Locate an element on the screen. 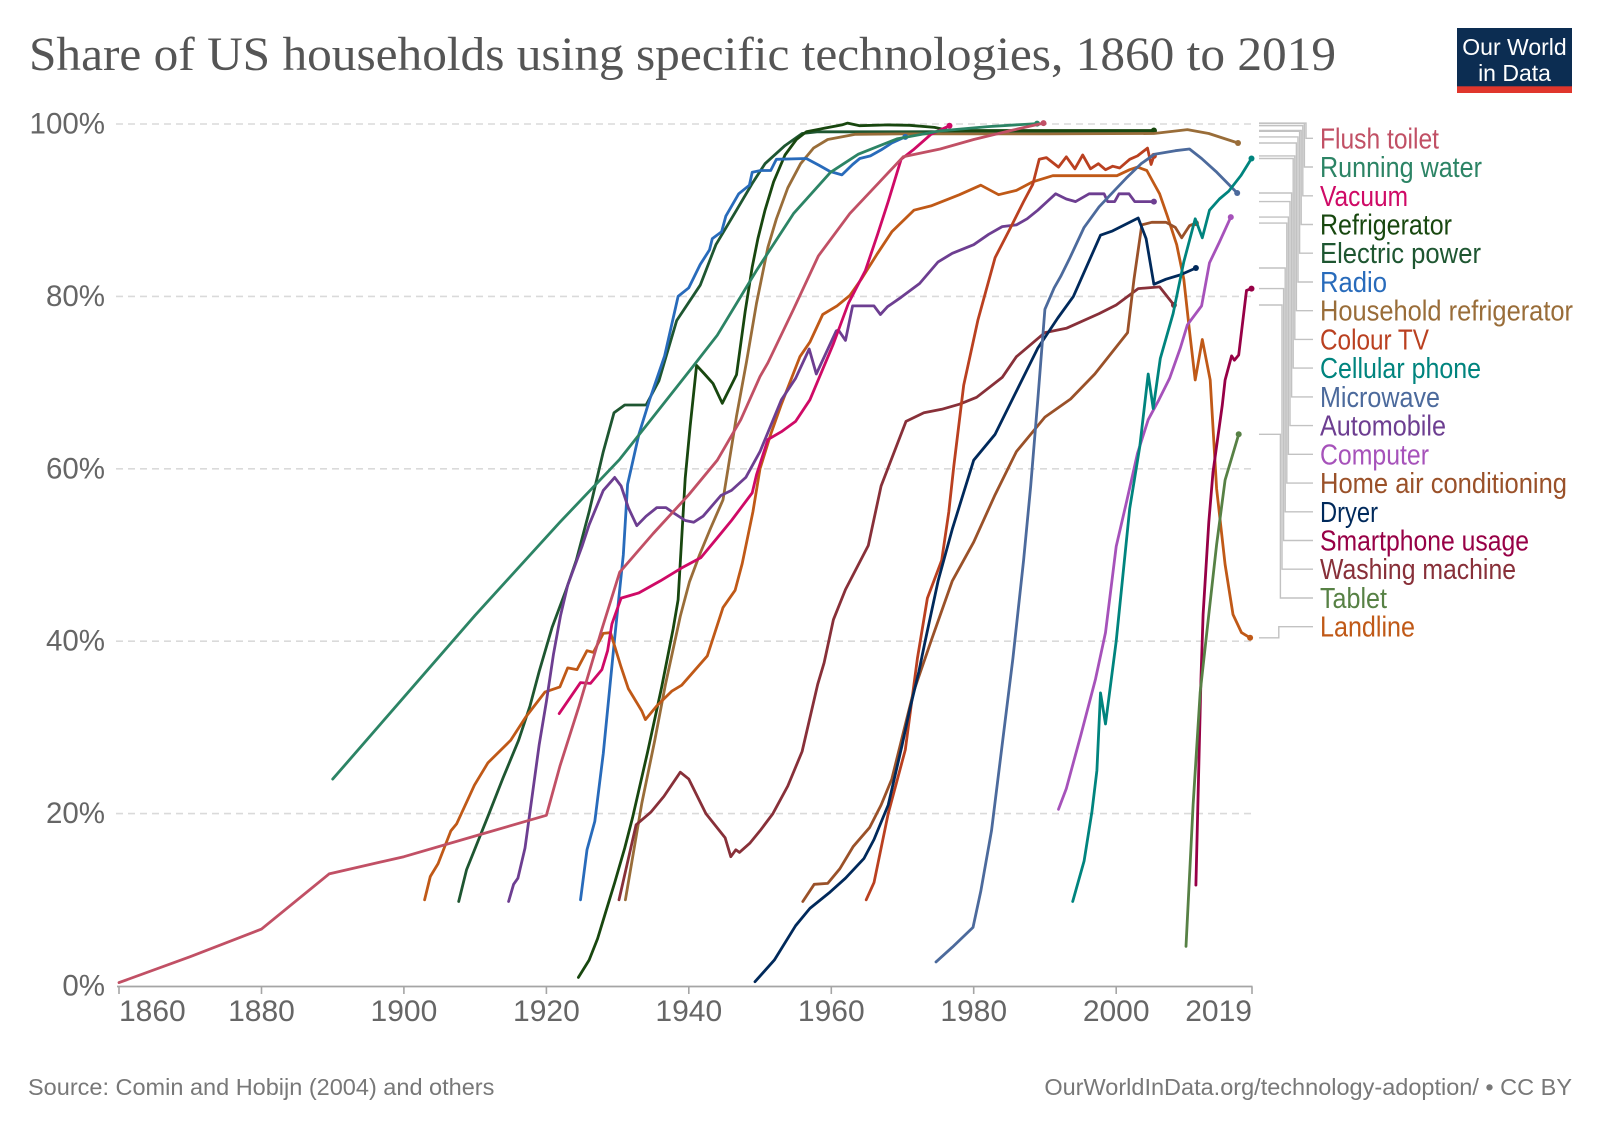 The height and width of the screenshot is (1135, 1600). svg-text: Cellular phone is located at coordinates (1400, 369).